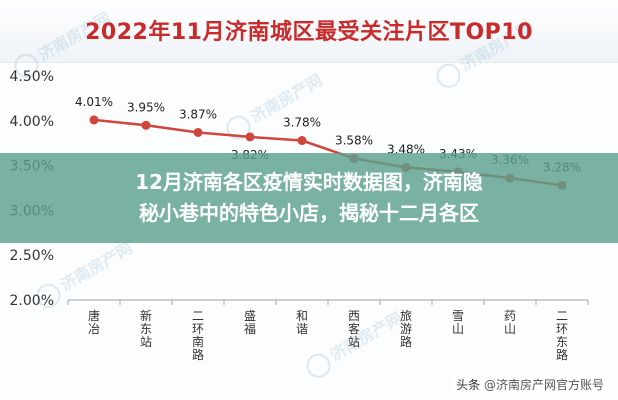 This screenshot has height=400, width=618. I want to click on source-attribution: 头条 @济南房产网官方账号, so click(530, 384).